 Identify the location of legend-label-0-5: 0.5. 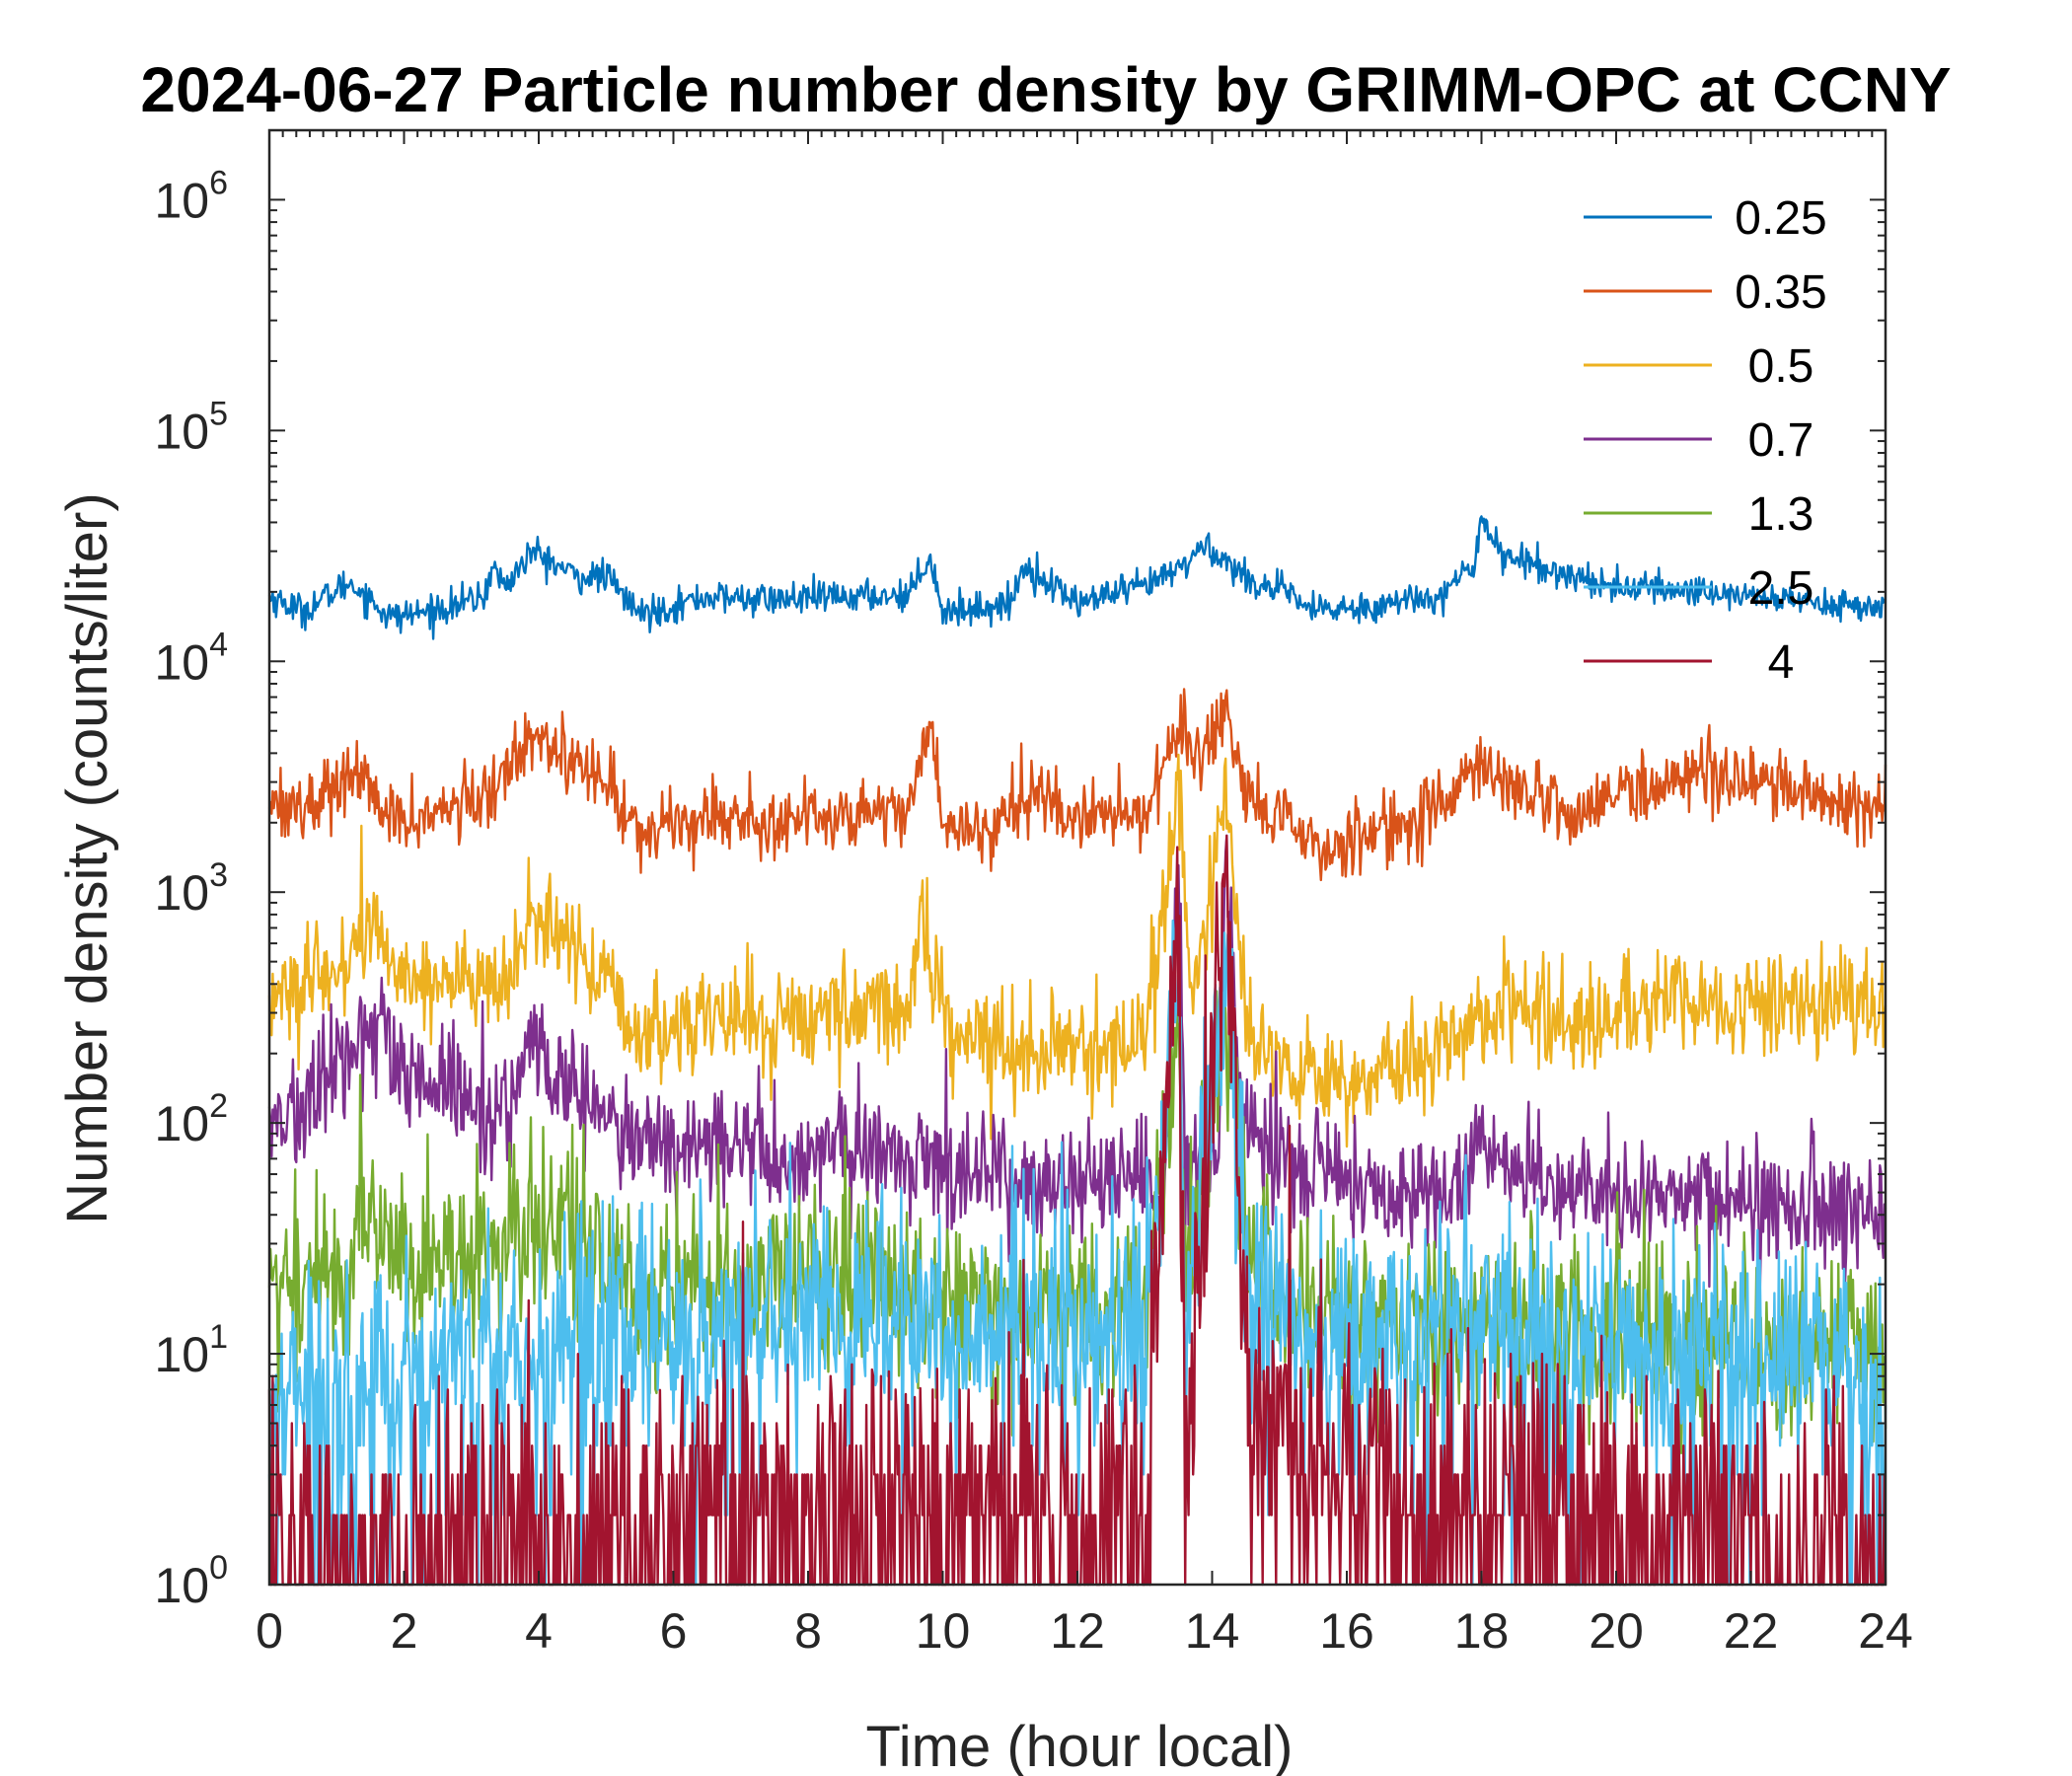
(1781, 366).